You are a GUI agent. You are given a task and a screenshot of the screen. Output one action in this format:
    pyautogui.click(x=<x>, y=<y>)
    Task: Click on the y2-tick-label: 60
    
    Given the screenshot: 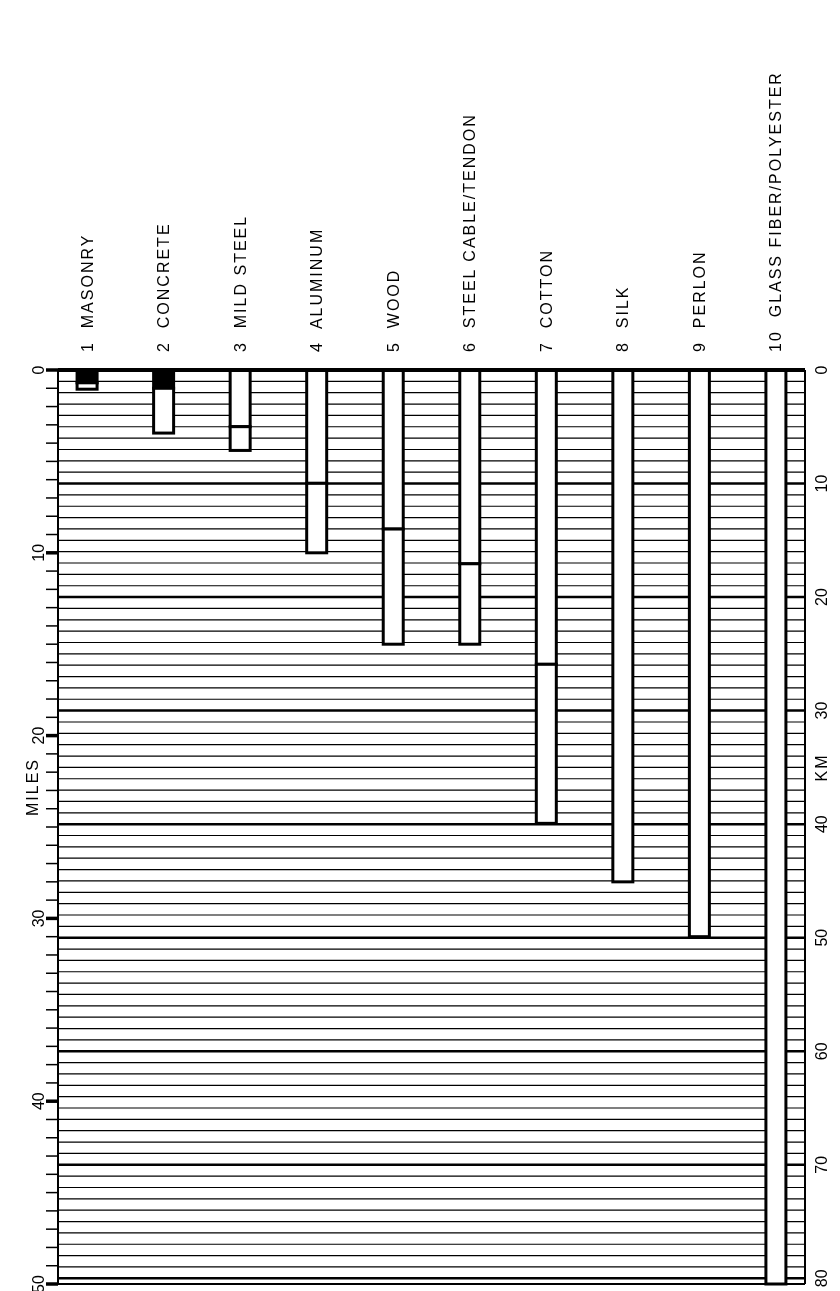 What is the action you would take?
    pyautogui.click(x=821, y=1051)
    